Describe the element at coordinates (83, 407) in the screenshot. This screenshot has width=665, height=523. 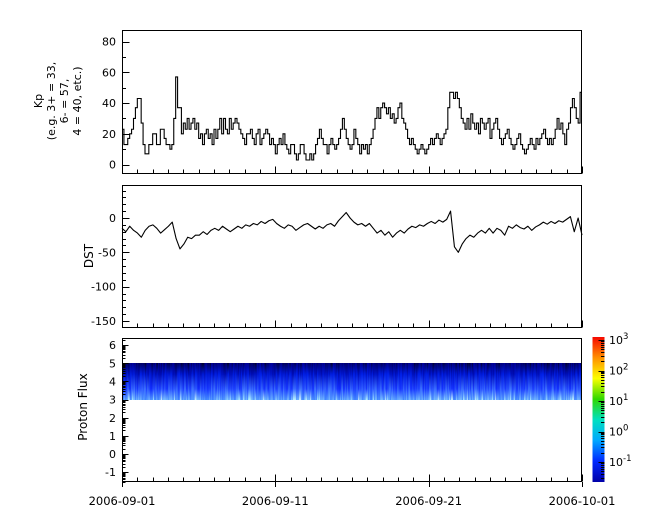
I see `flux-axis-label: Proton Flux` at that location.